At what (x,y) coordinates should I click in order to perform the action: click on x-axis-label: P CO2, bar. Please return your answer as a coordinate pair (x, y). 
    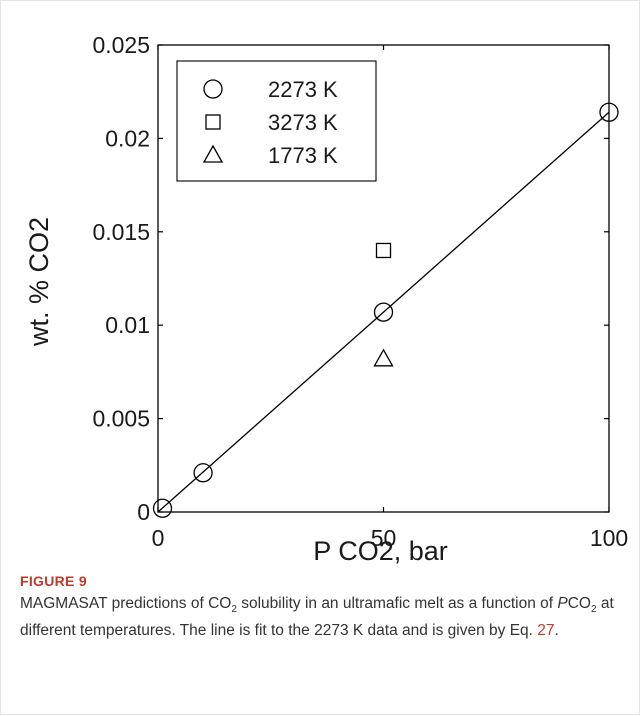
    Looking at the image, I should click on (380, 551).